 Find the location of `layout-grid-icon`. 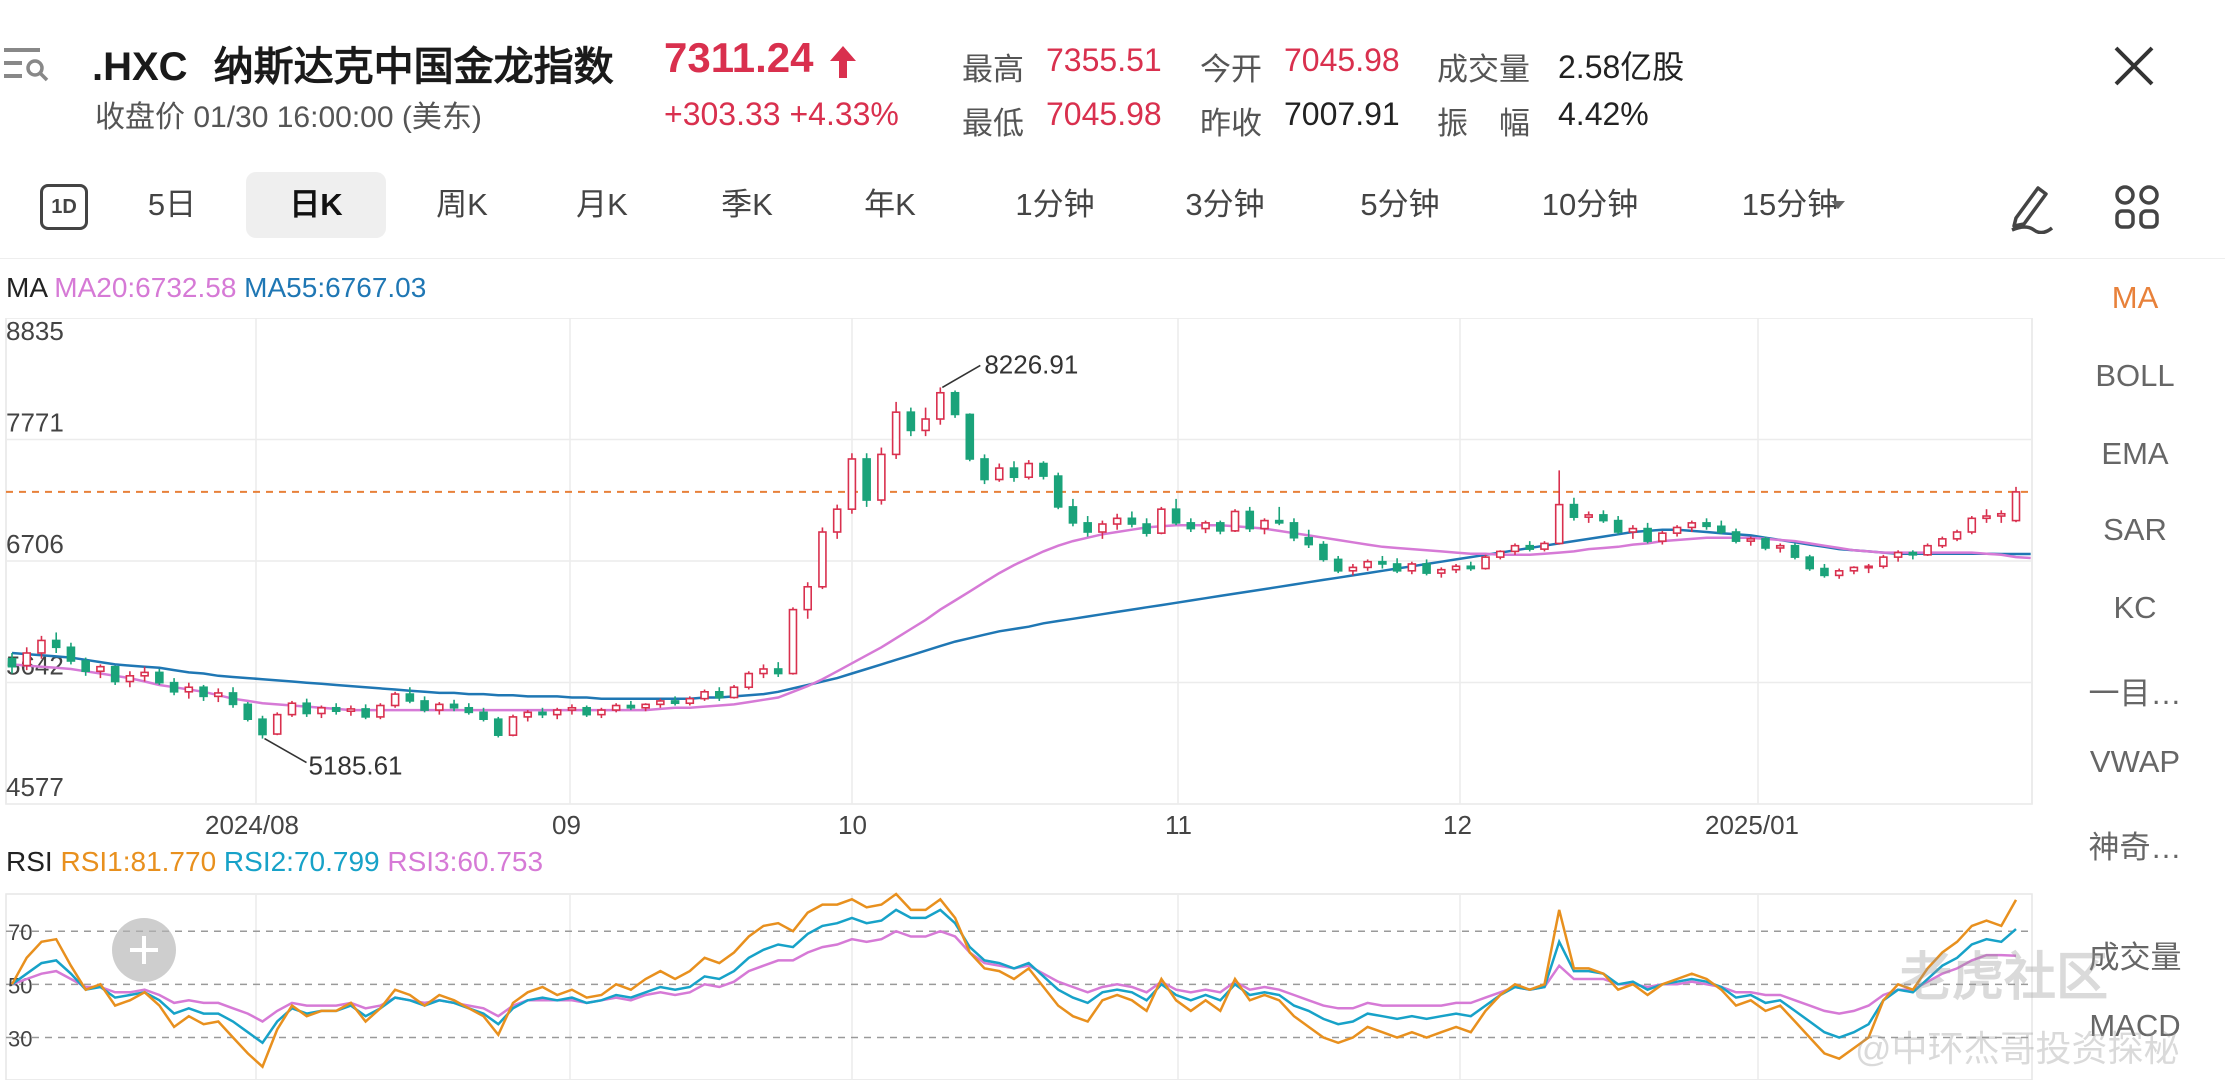

layout-grid-icon is located at coordinates (2137, 207).